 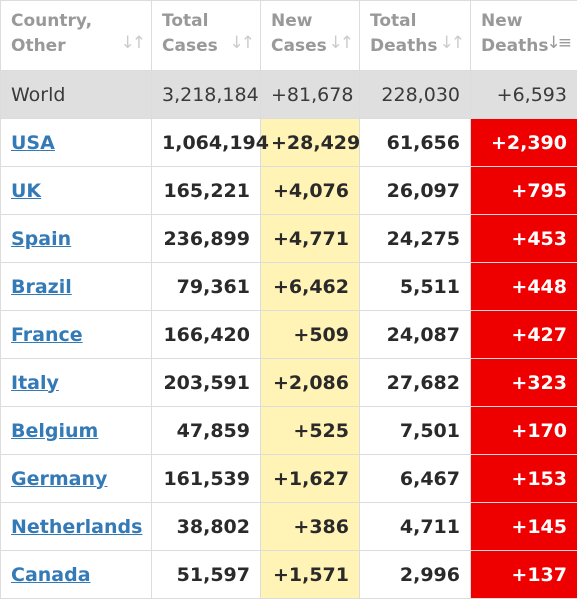 I want to click on world-new-deaths: +6,593, so click(x=524, y=95).